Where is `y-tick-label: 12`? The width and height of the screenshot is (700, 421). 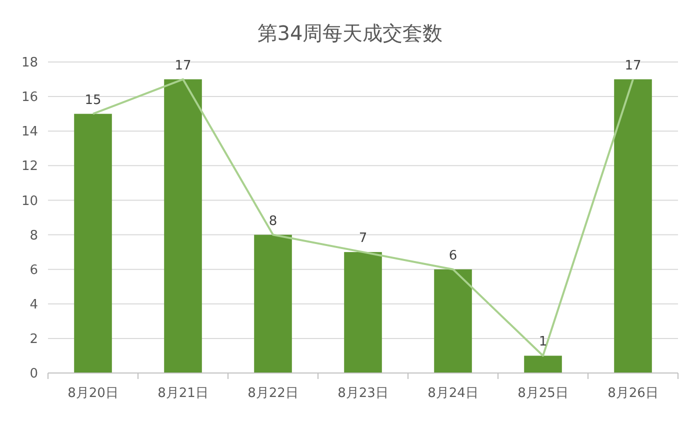 y-tick-label: 12 is located at coordinates (29, 166).